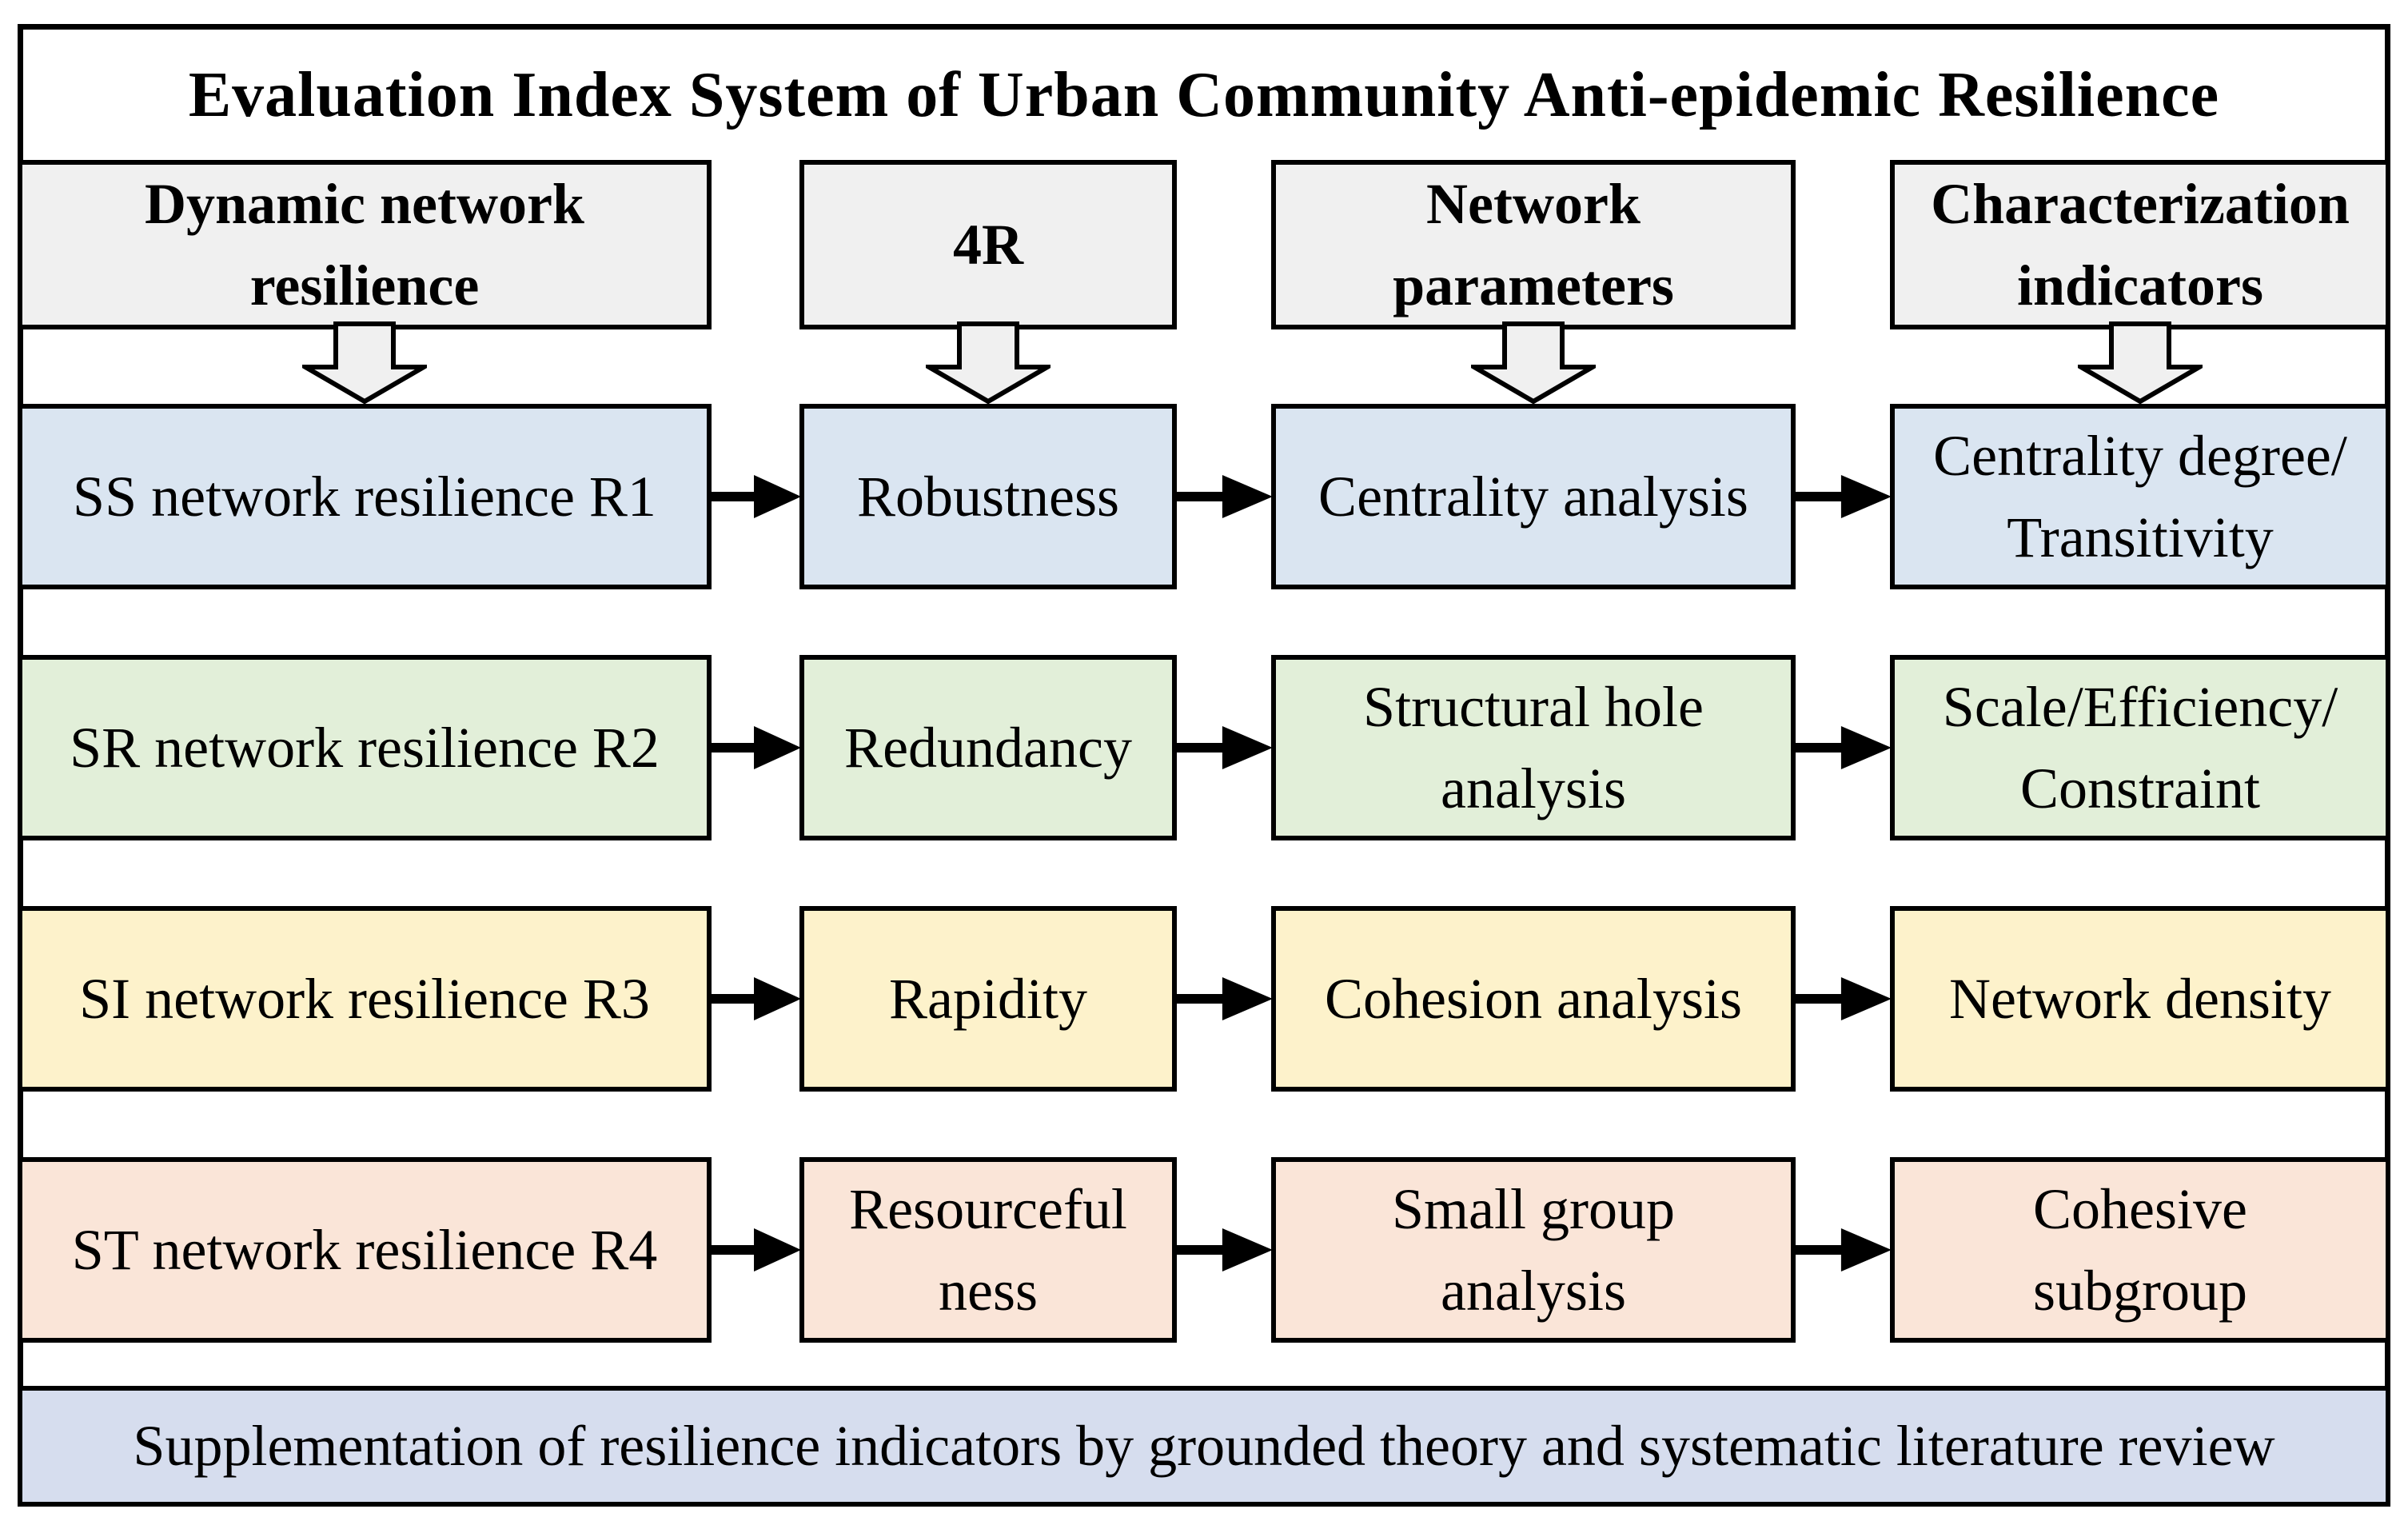 The width and height of the screenshot is (2408, 1533). I want to click on box-label-line: Cohesive, so click(2140, 1208).